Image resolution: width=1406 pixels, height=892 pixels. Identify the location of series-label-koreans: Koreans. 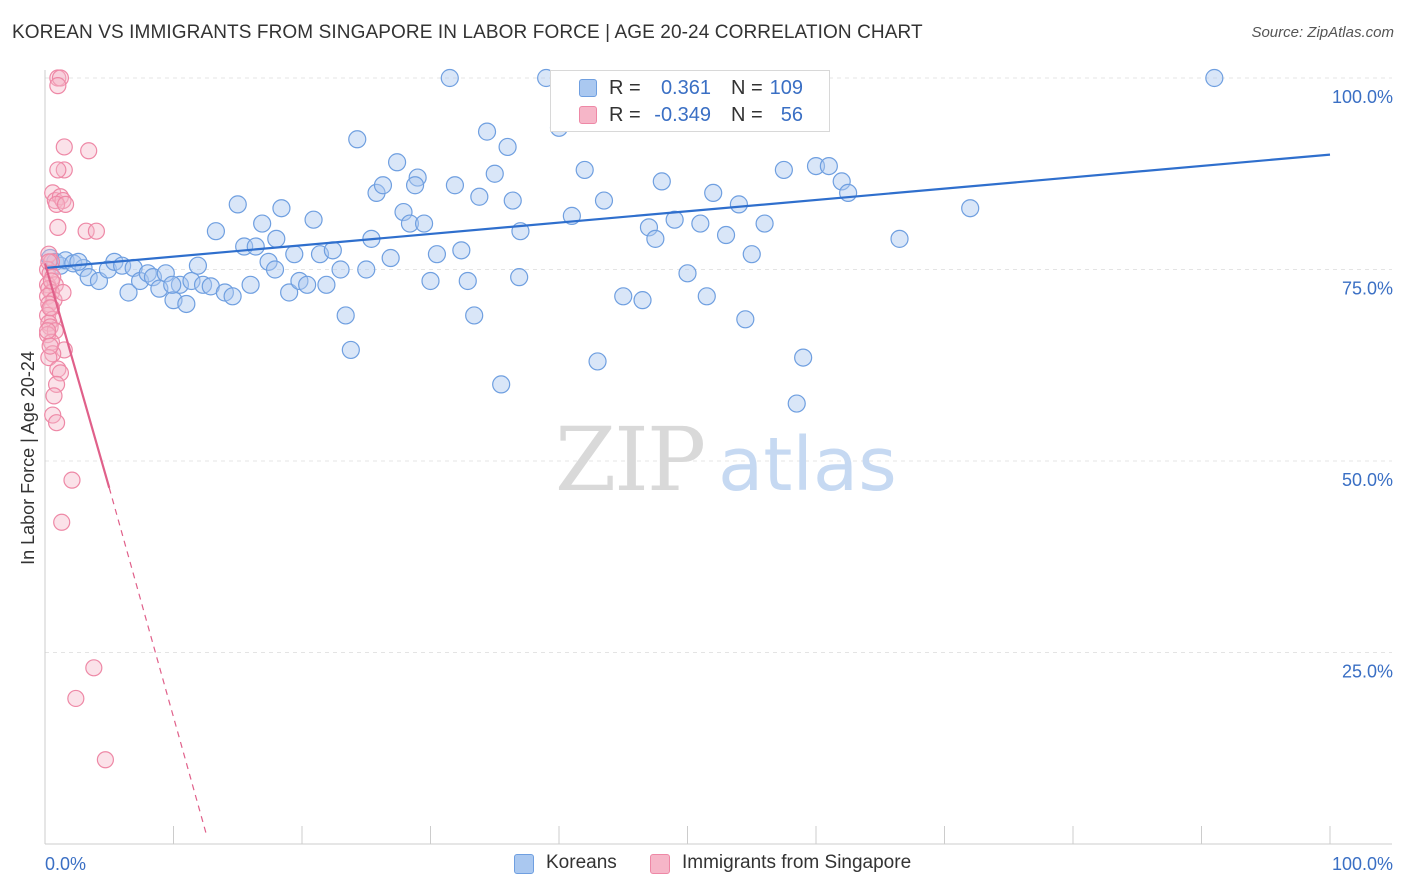
(581, 862).